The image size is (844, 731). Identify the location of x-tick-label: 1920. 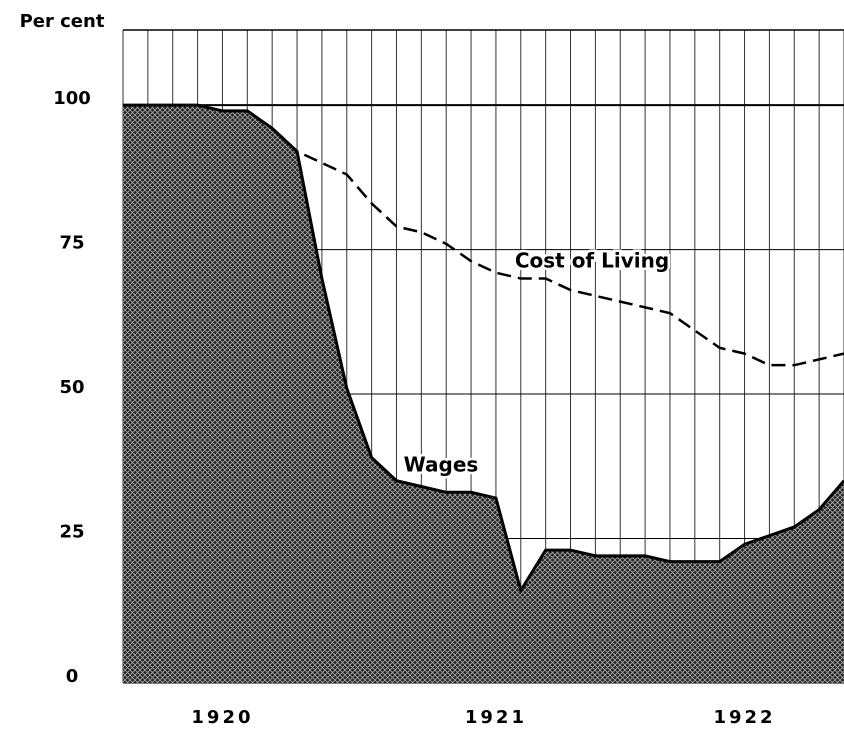
(222, 717).